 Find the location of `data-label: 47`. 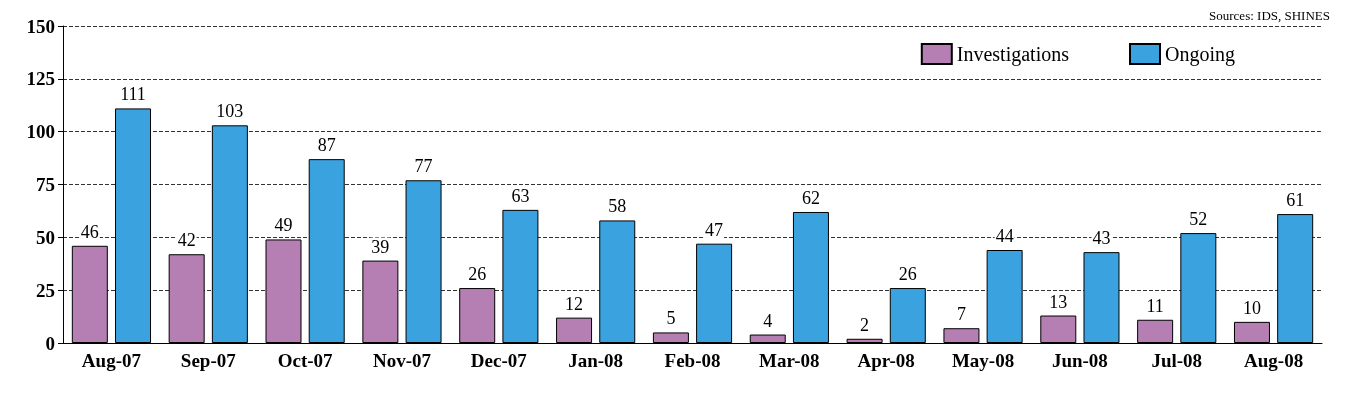

data-label: 47 is located at coordinates (714, 229).